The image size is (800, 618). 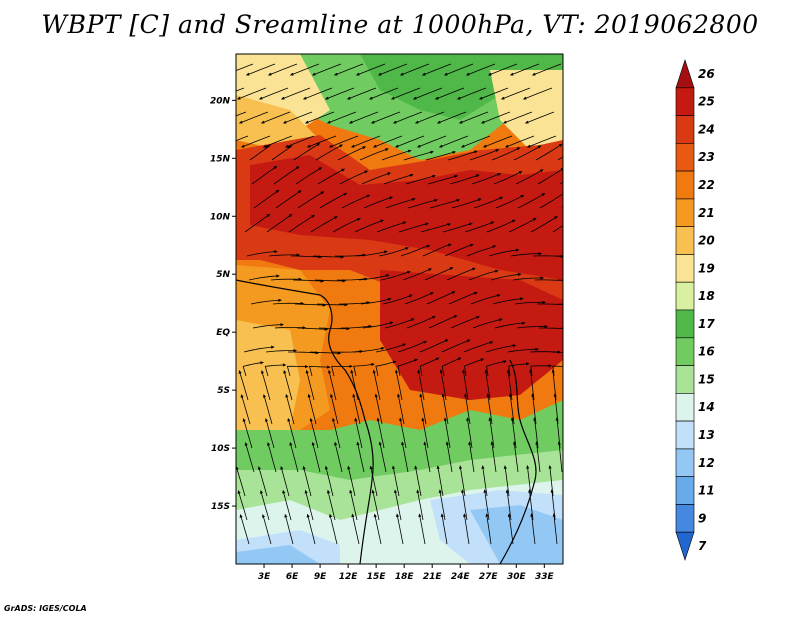 What do you see at coordinates (706, 463) in the screenshot?
I see `colorbar-label: 12` at bounding box center [706, 463].